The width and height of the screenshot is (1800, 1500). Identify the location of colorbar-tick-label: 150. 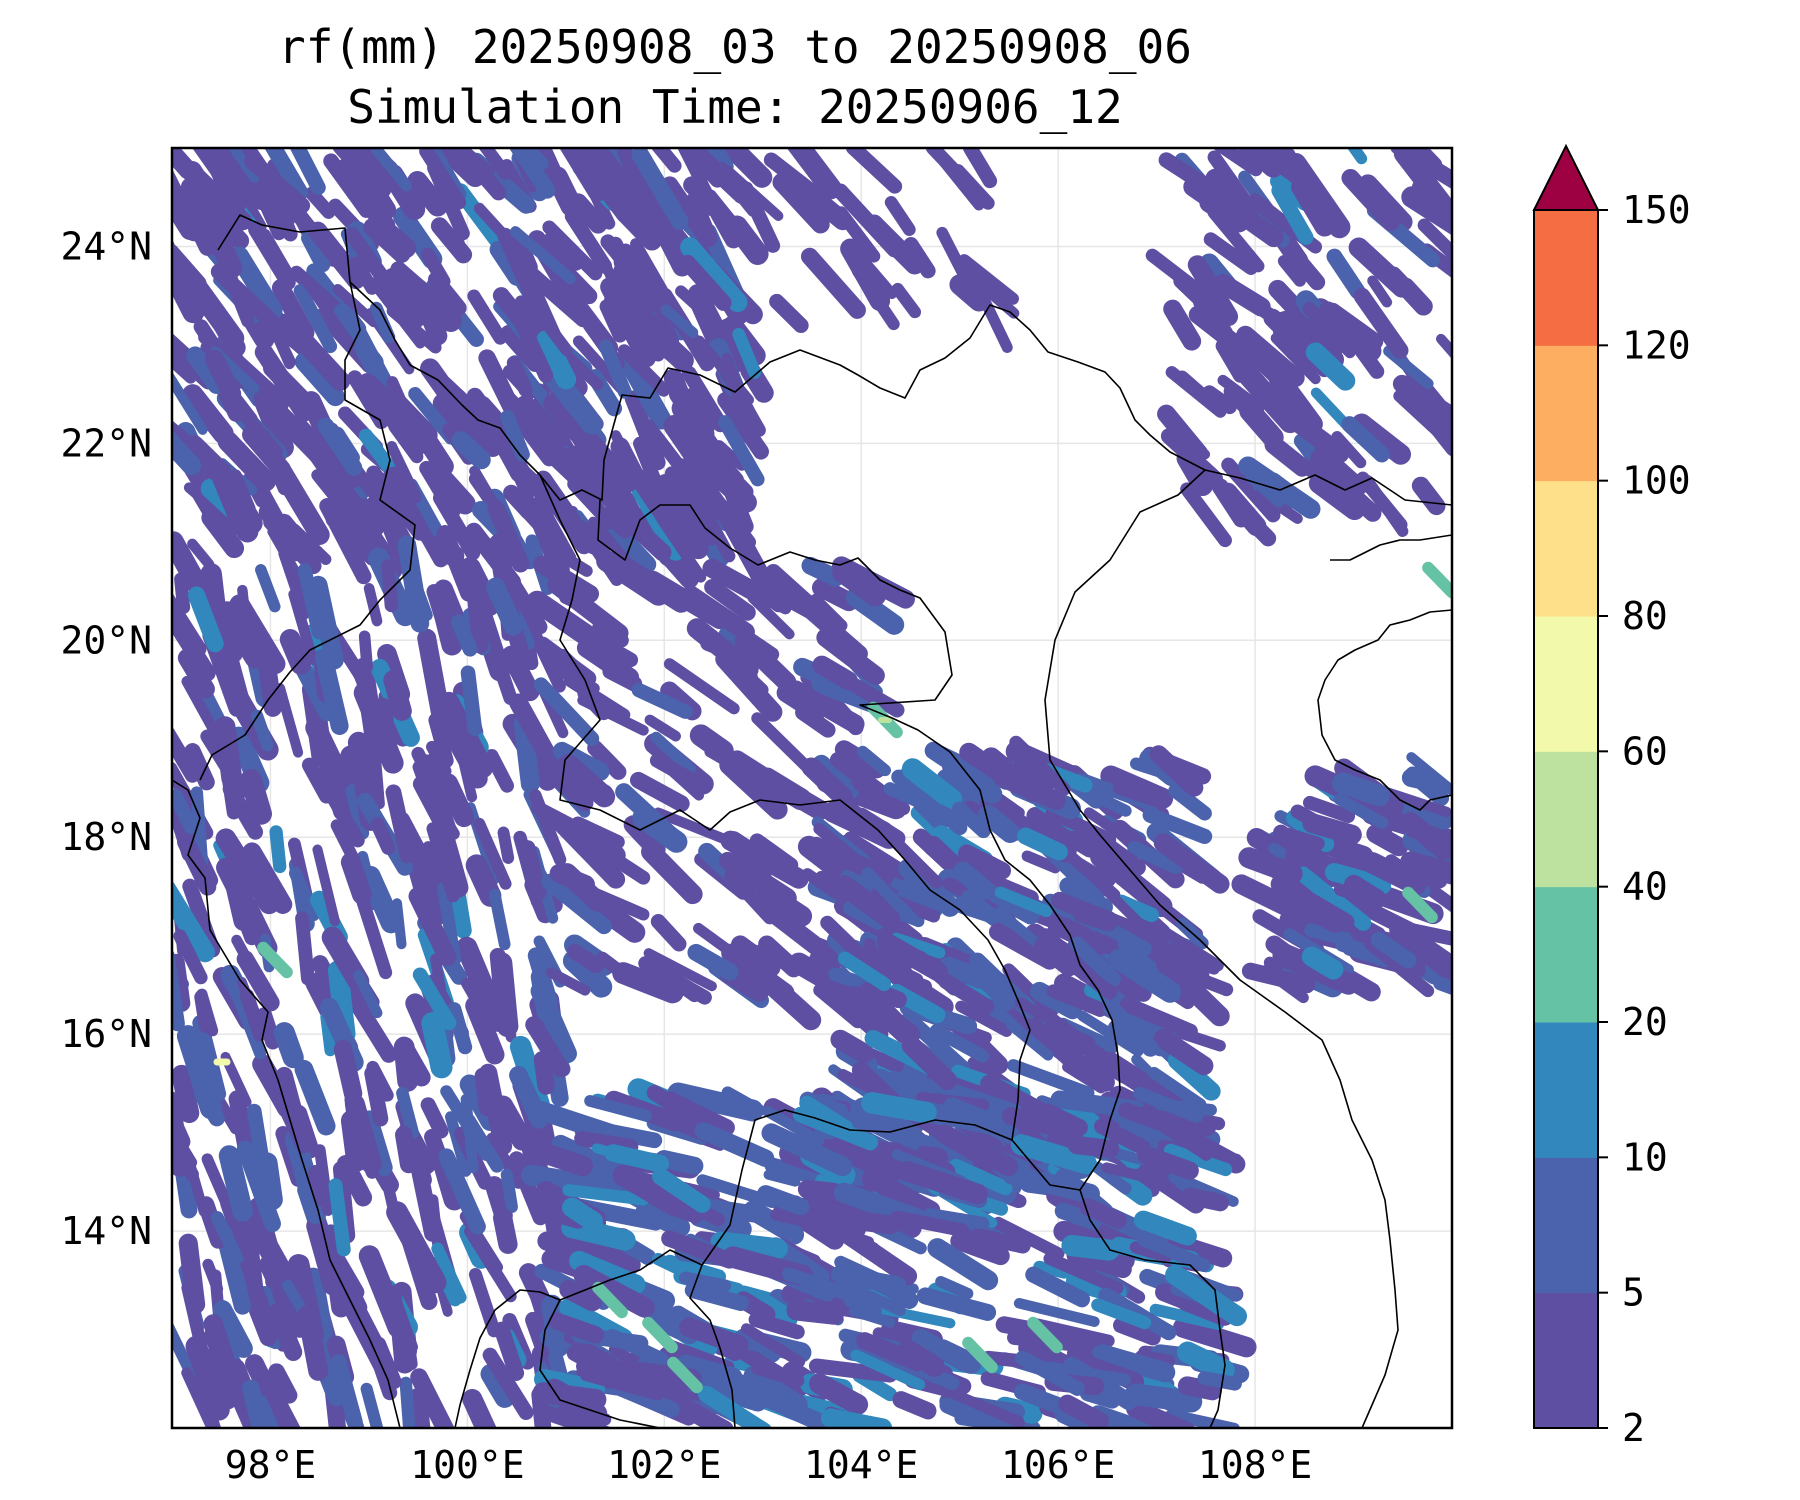
(1656, 210).